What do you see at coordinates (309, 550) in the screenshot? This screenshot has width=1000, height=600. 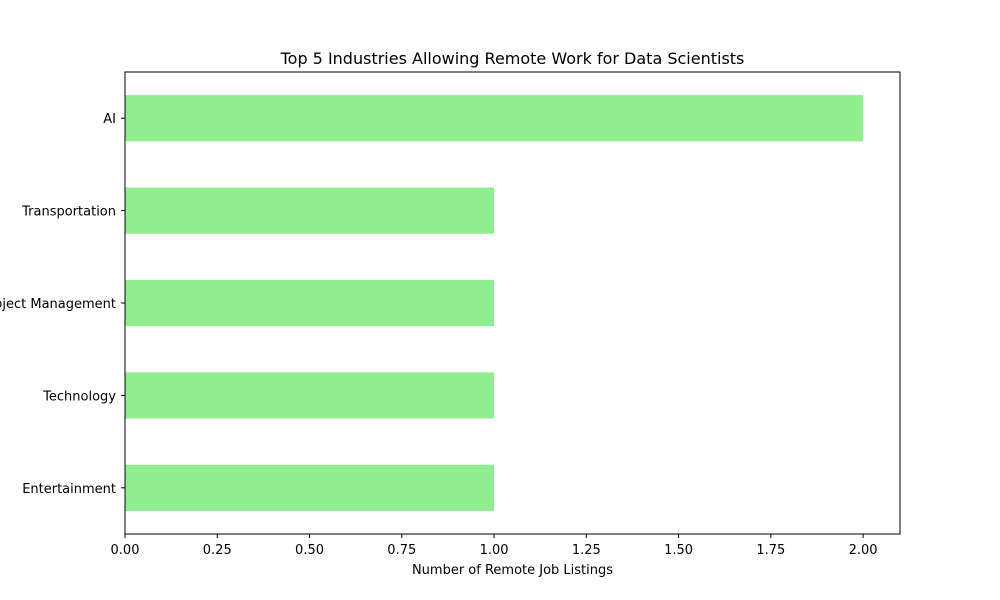 I see `x-tick-label: 0.50` at bounding box center [309, 550].